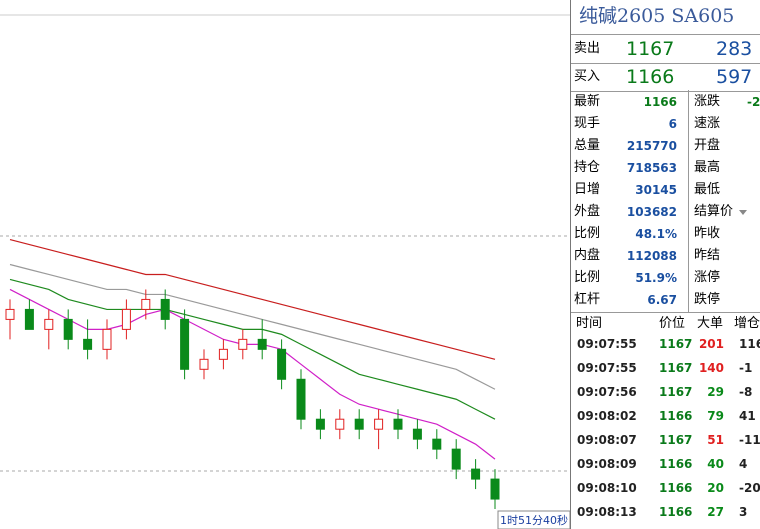  Describe the element at coordinates (753, 102) in the screenshot. I see `stat-value: -20` at that location.